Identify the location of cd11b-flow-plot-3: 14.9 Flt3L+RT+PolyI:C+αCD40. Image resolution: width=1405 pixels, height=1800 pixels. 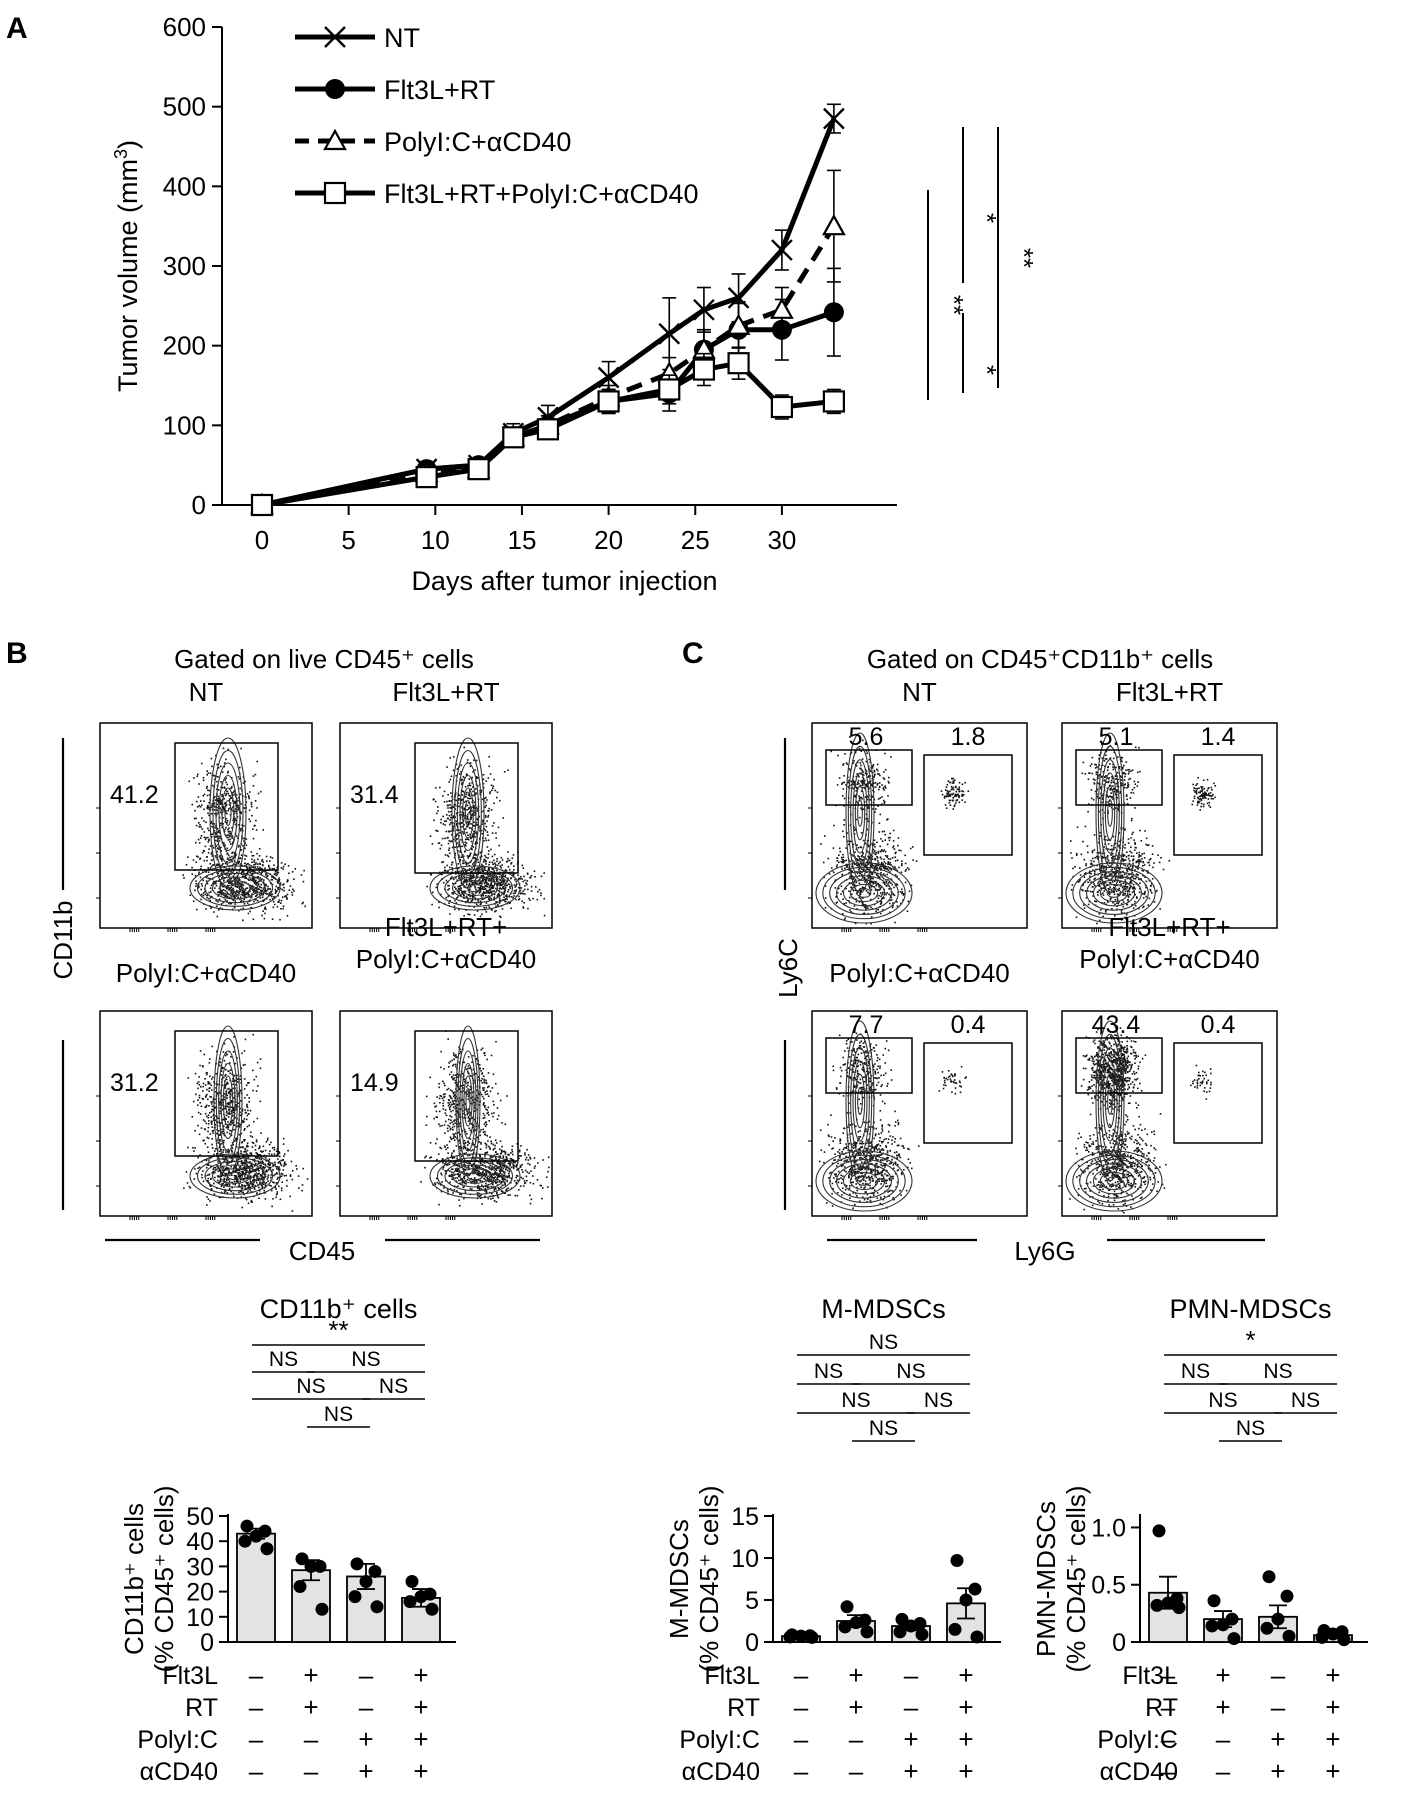
(444, 1066).